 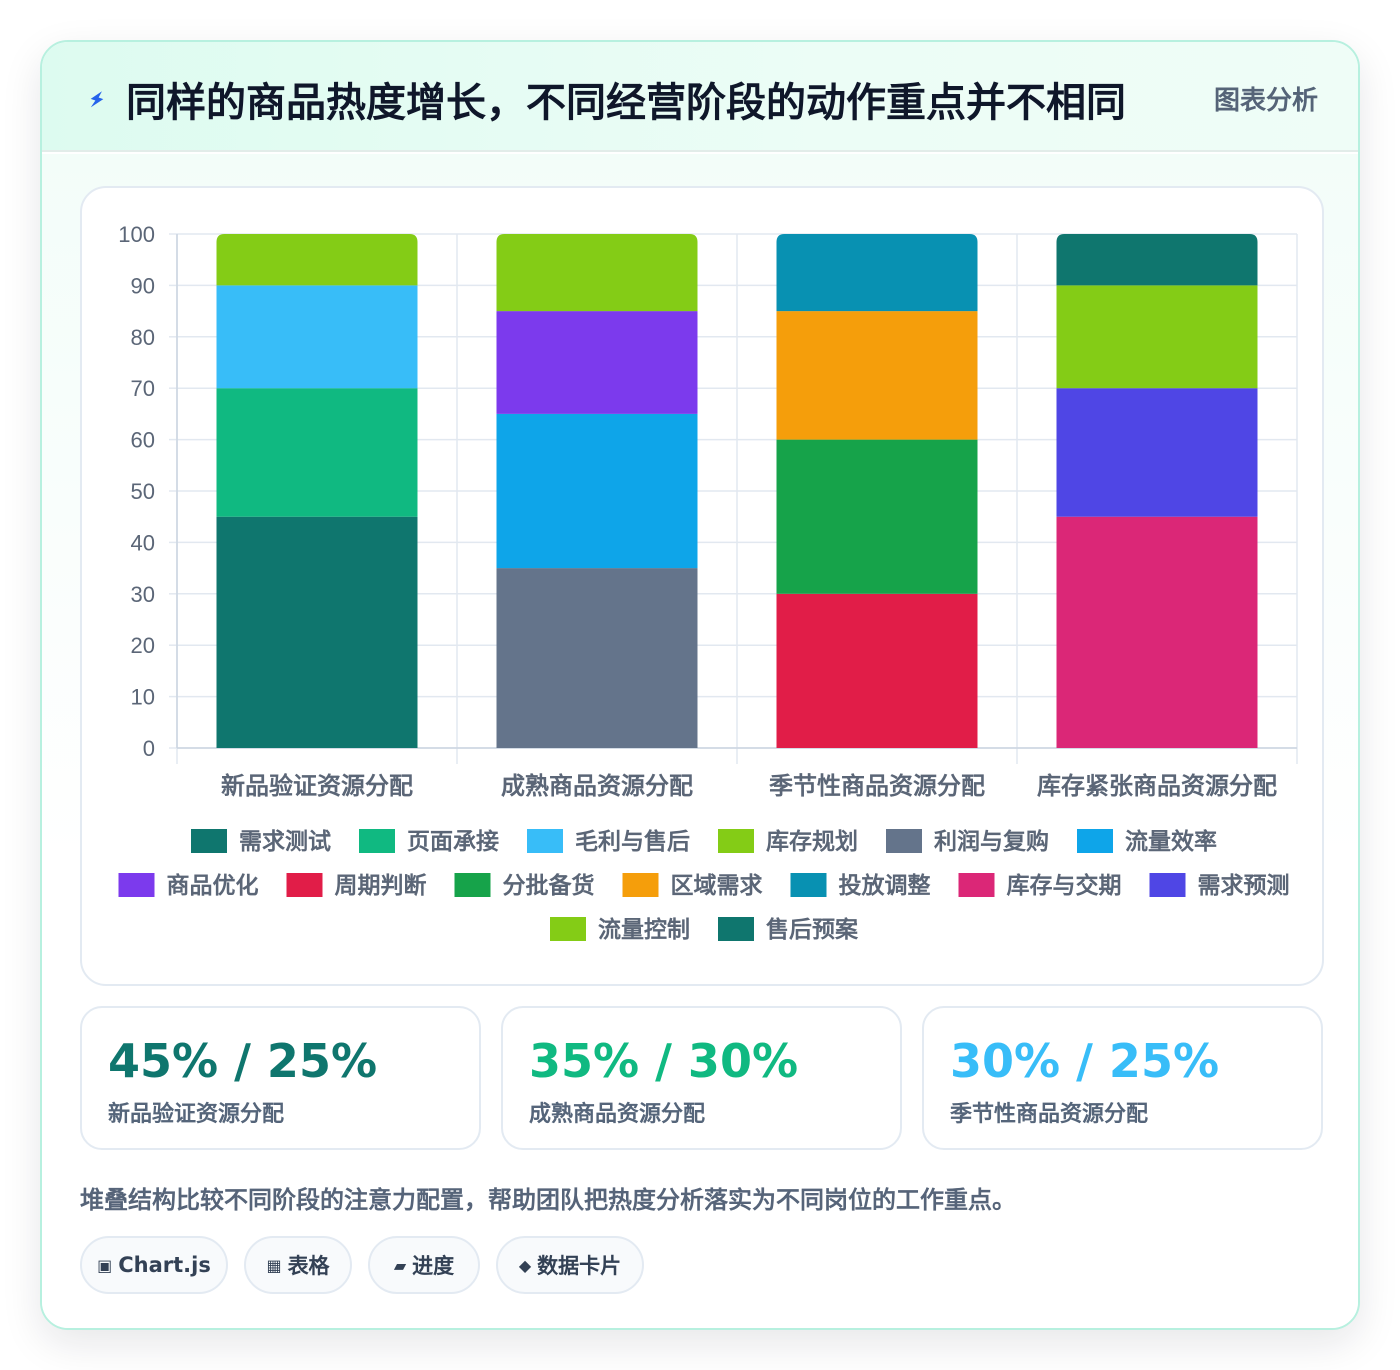 What do you see at coordinates (97, 99) in the screenshot?
I see `lightning-bolt-icon` at bounding box center [97, 99].